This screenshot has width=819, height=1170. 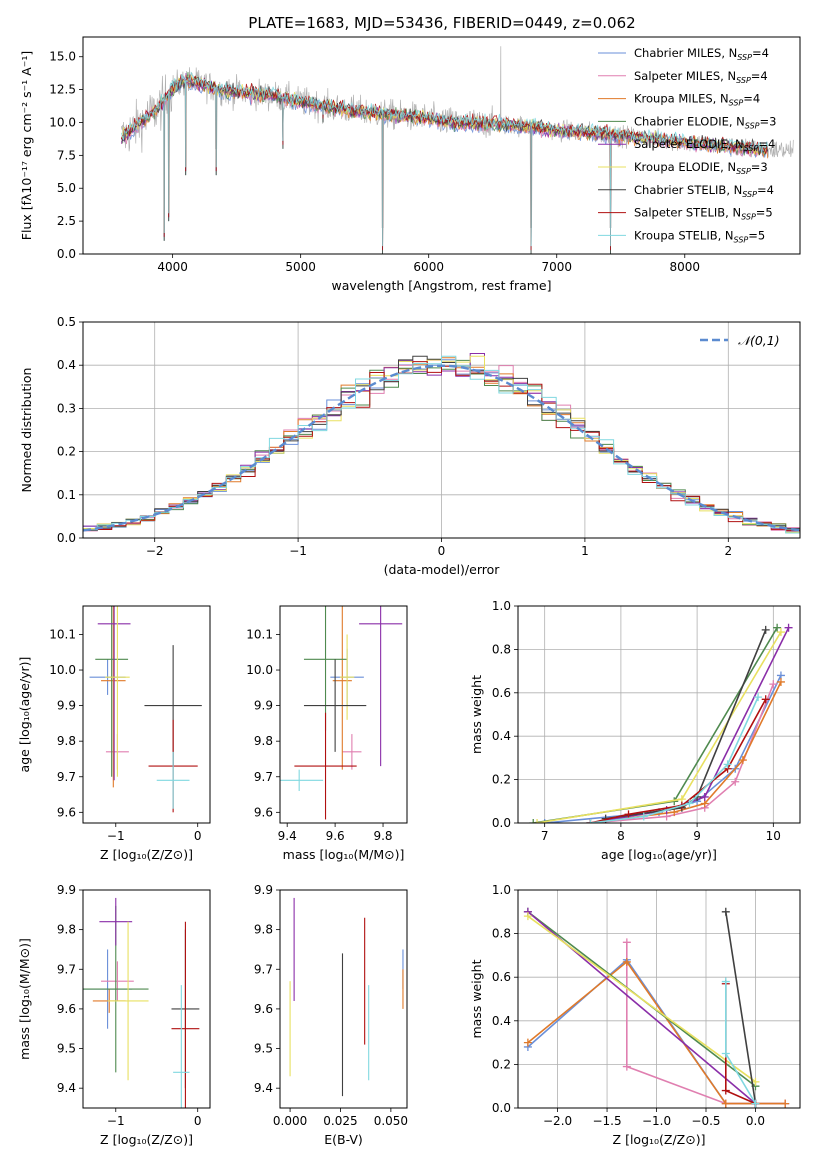 What do you see at coordinates (391, 1121) in the screenshot?
I see `x-tick-label: 0.050` at bounding box center [391, 1121].